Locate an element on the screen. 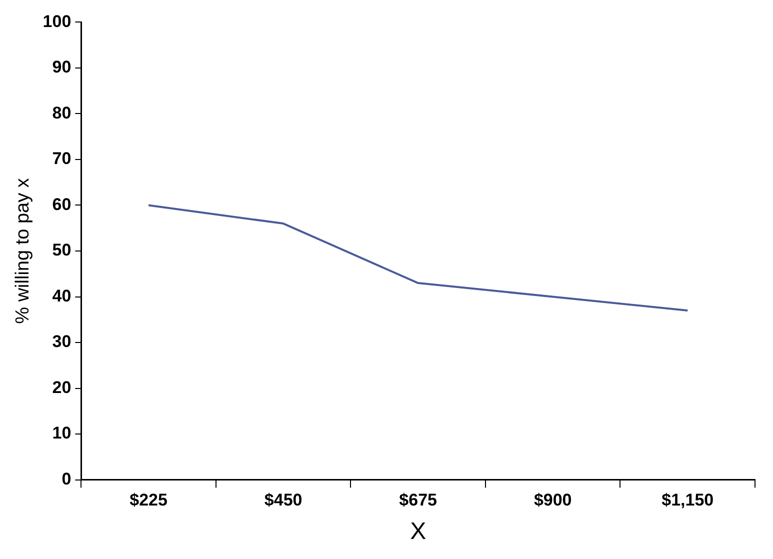 Image resolution: width=773 pixels, height=559 pixels. y-tick-label: 80 is located at coordinates (62, 112).